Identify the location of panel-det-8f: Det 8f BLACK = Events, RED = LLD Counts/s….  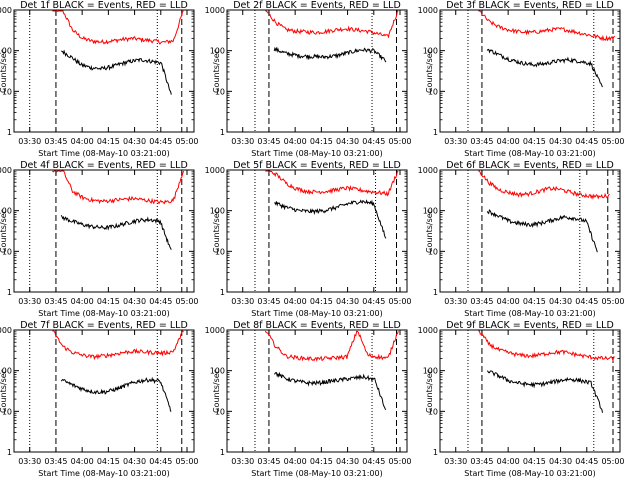
(308, 399).